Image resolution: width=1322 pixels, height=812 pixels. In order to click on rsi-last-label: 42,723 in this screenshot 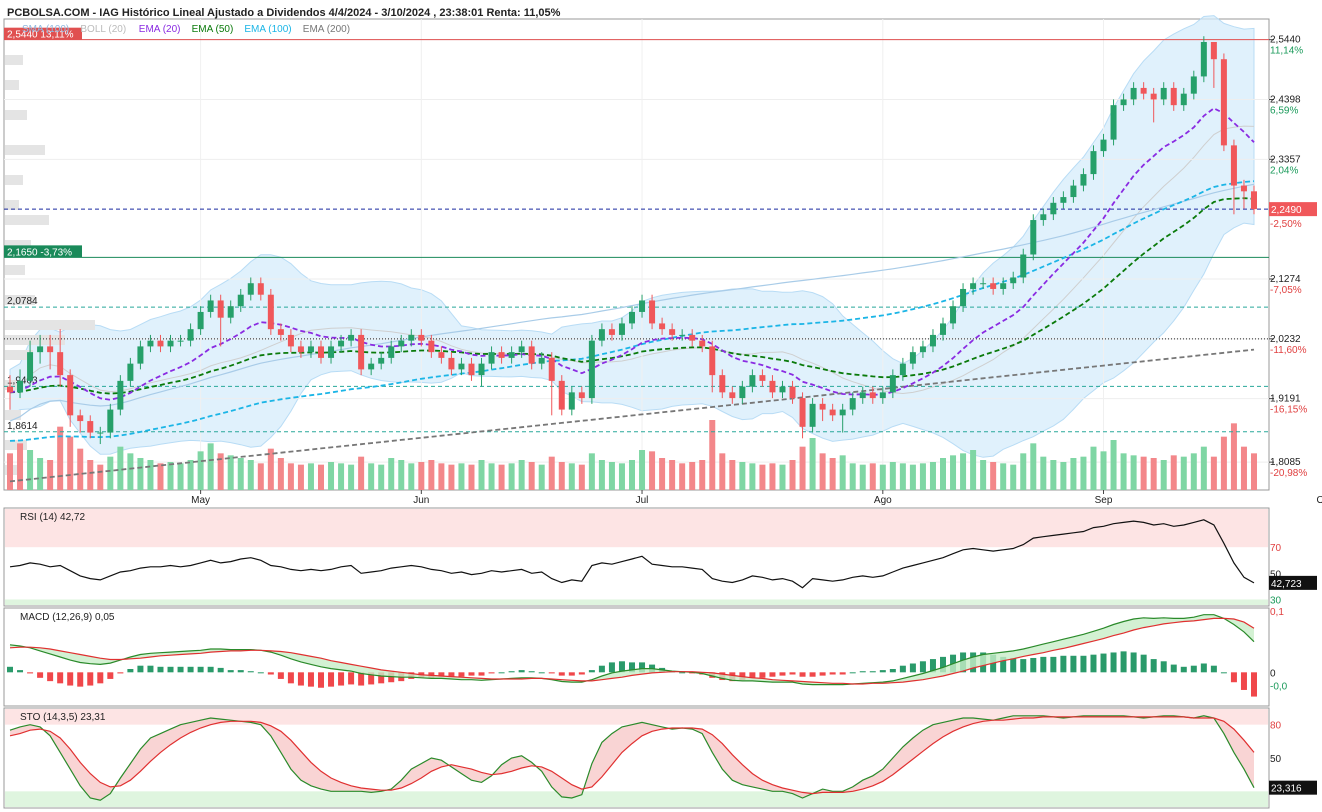, I will do `click(1286, 584)`.